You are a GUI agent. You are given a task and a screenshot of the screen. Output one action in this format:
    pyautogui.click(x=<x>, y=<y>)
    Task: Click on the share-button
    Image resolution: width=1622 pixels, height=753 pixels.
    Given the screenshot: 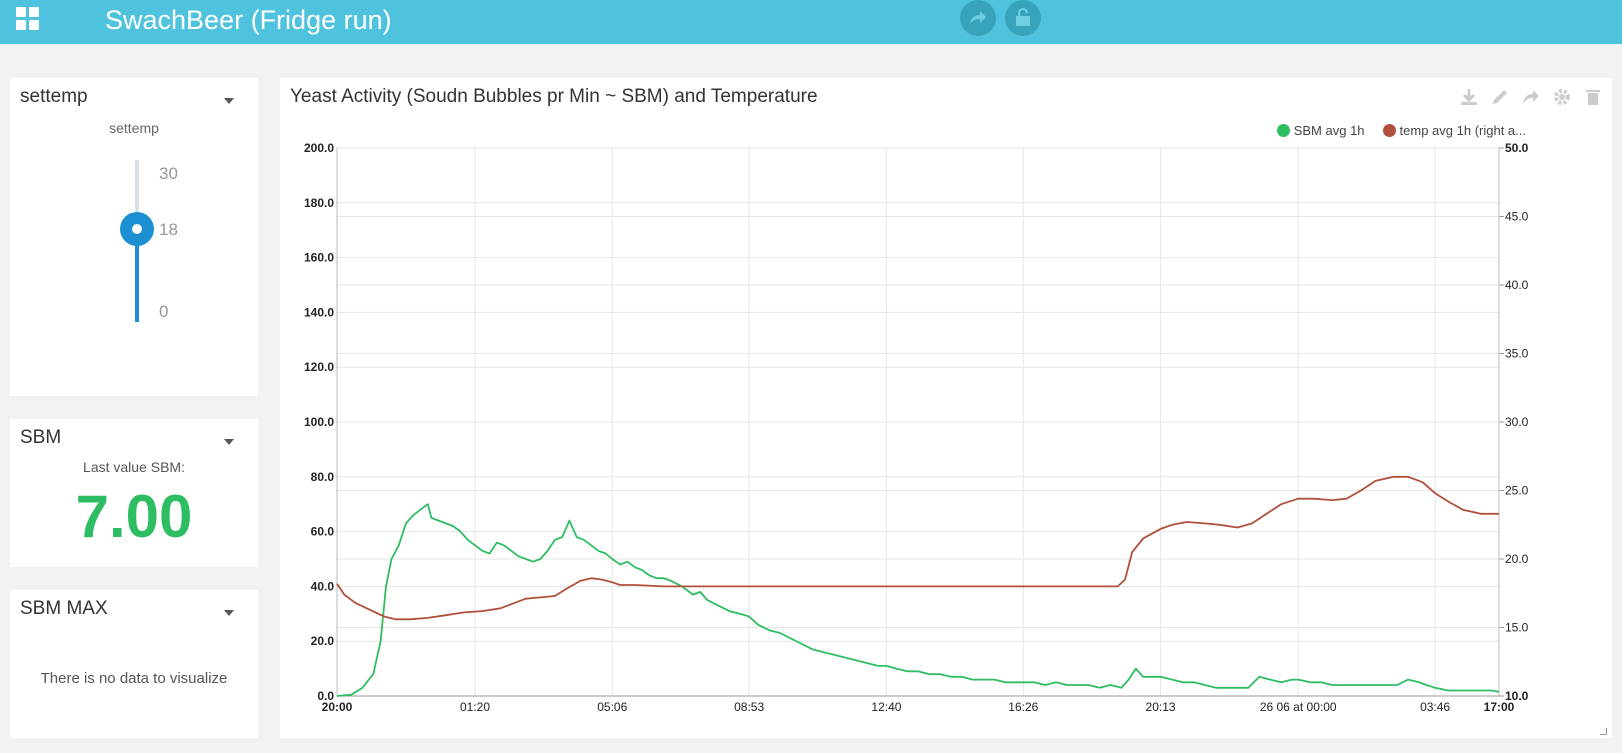 What is the action you would take?
    pyautogui.click(x=978, y=18)
    